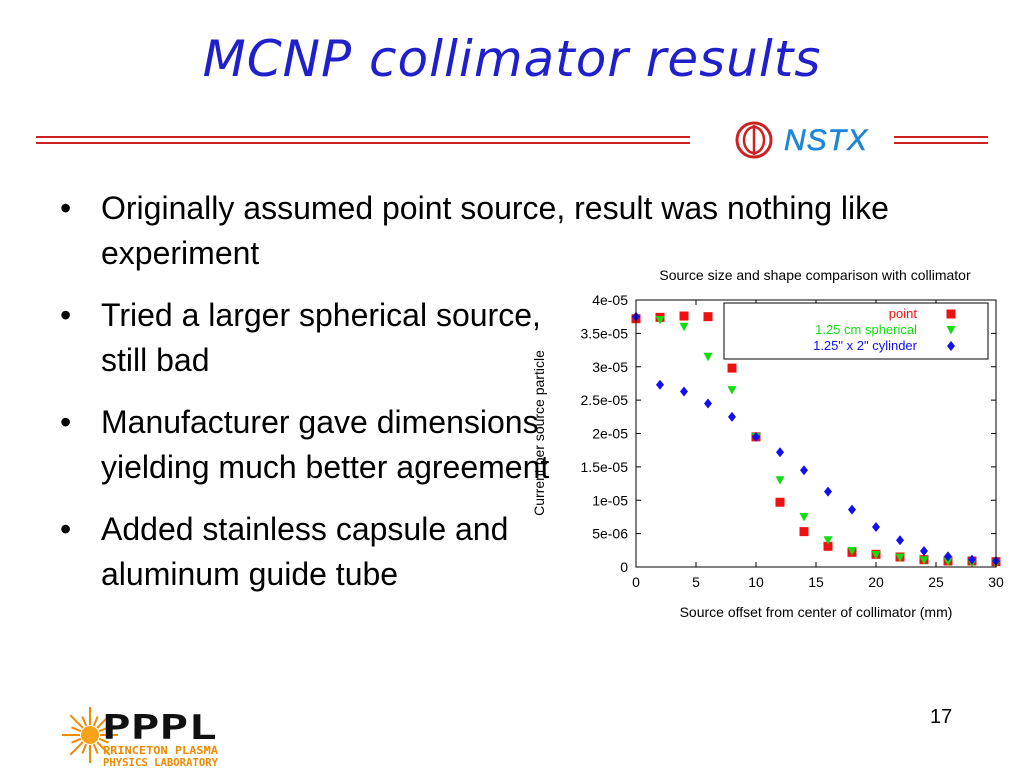 The width and height of the screenshot is (1024, 768). What do you see at coordinates (826, 141) in the screenshot?
I see `nstx-logo-text: NSTX` at bounding box center [826, 141].